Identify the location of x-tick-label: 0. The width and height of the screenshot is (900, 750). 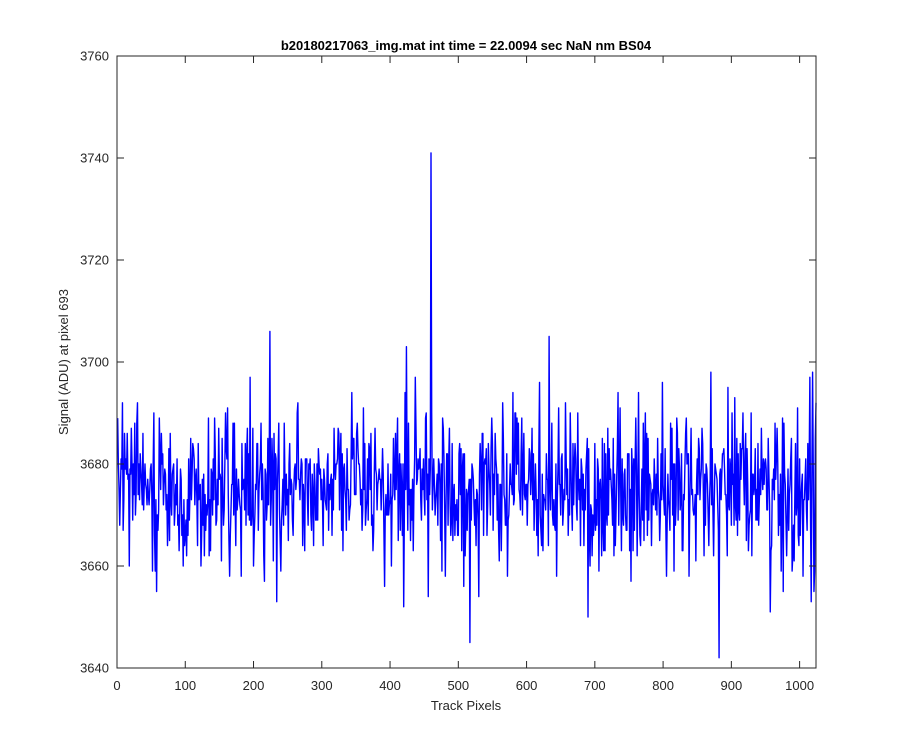
(116, 685).